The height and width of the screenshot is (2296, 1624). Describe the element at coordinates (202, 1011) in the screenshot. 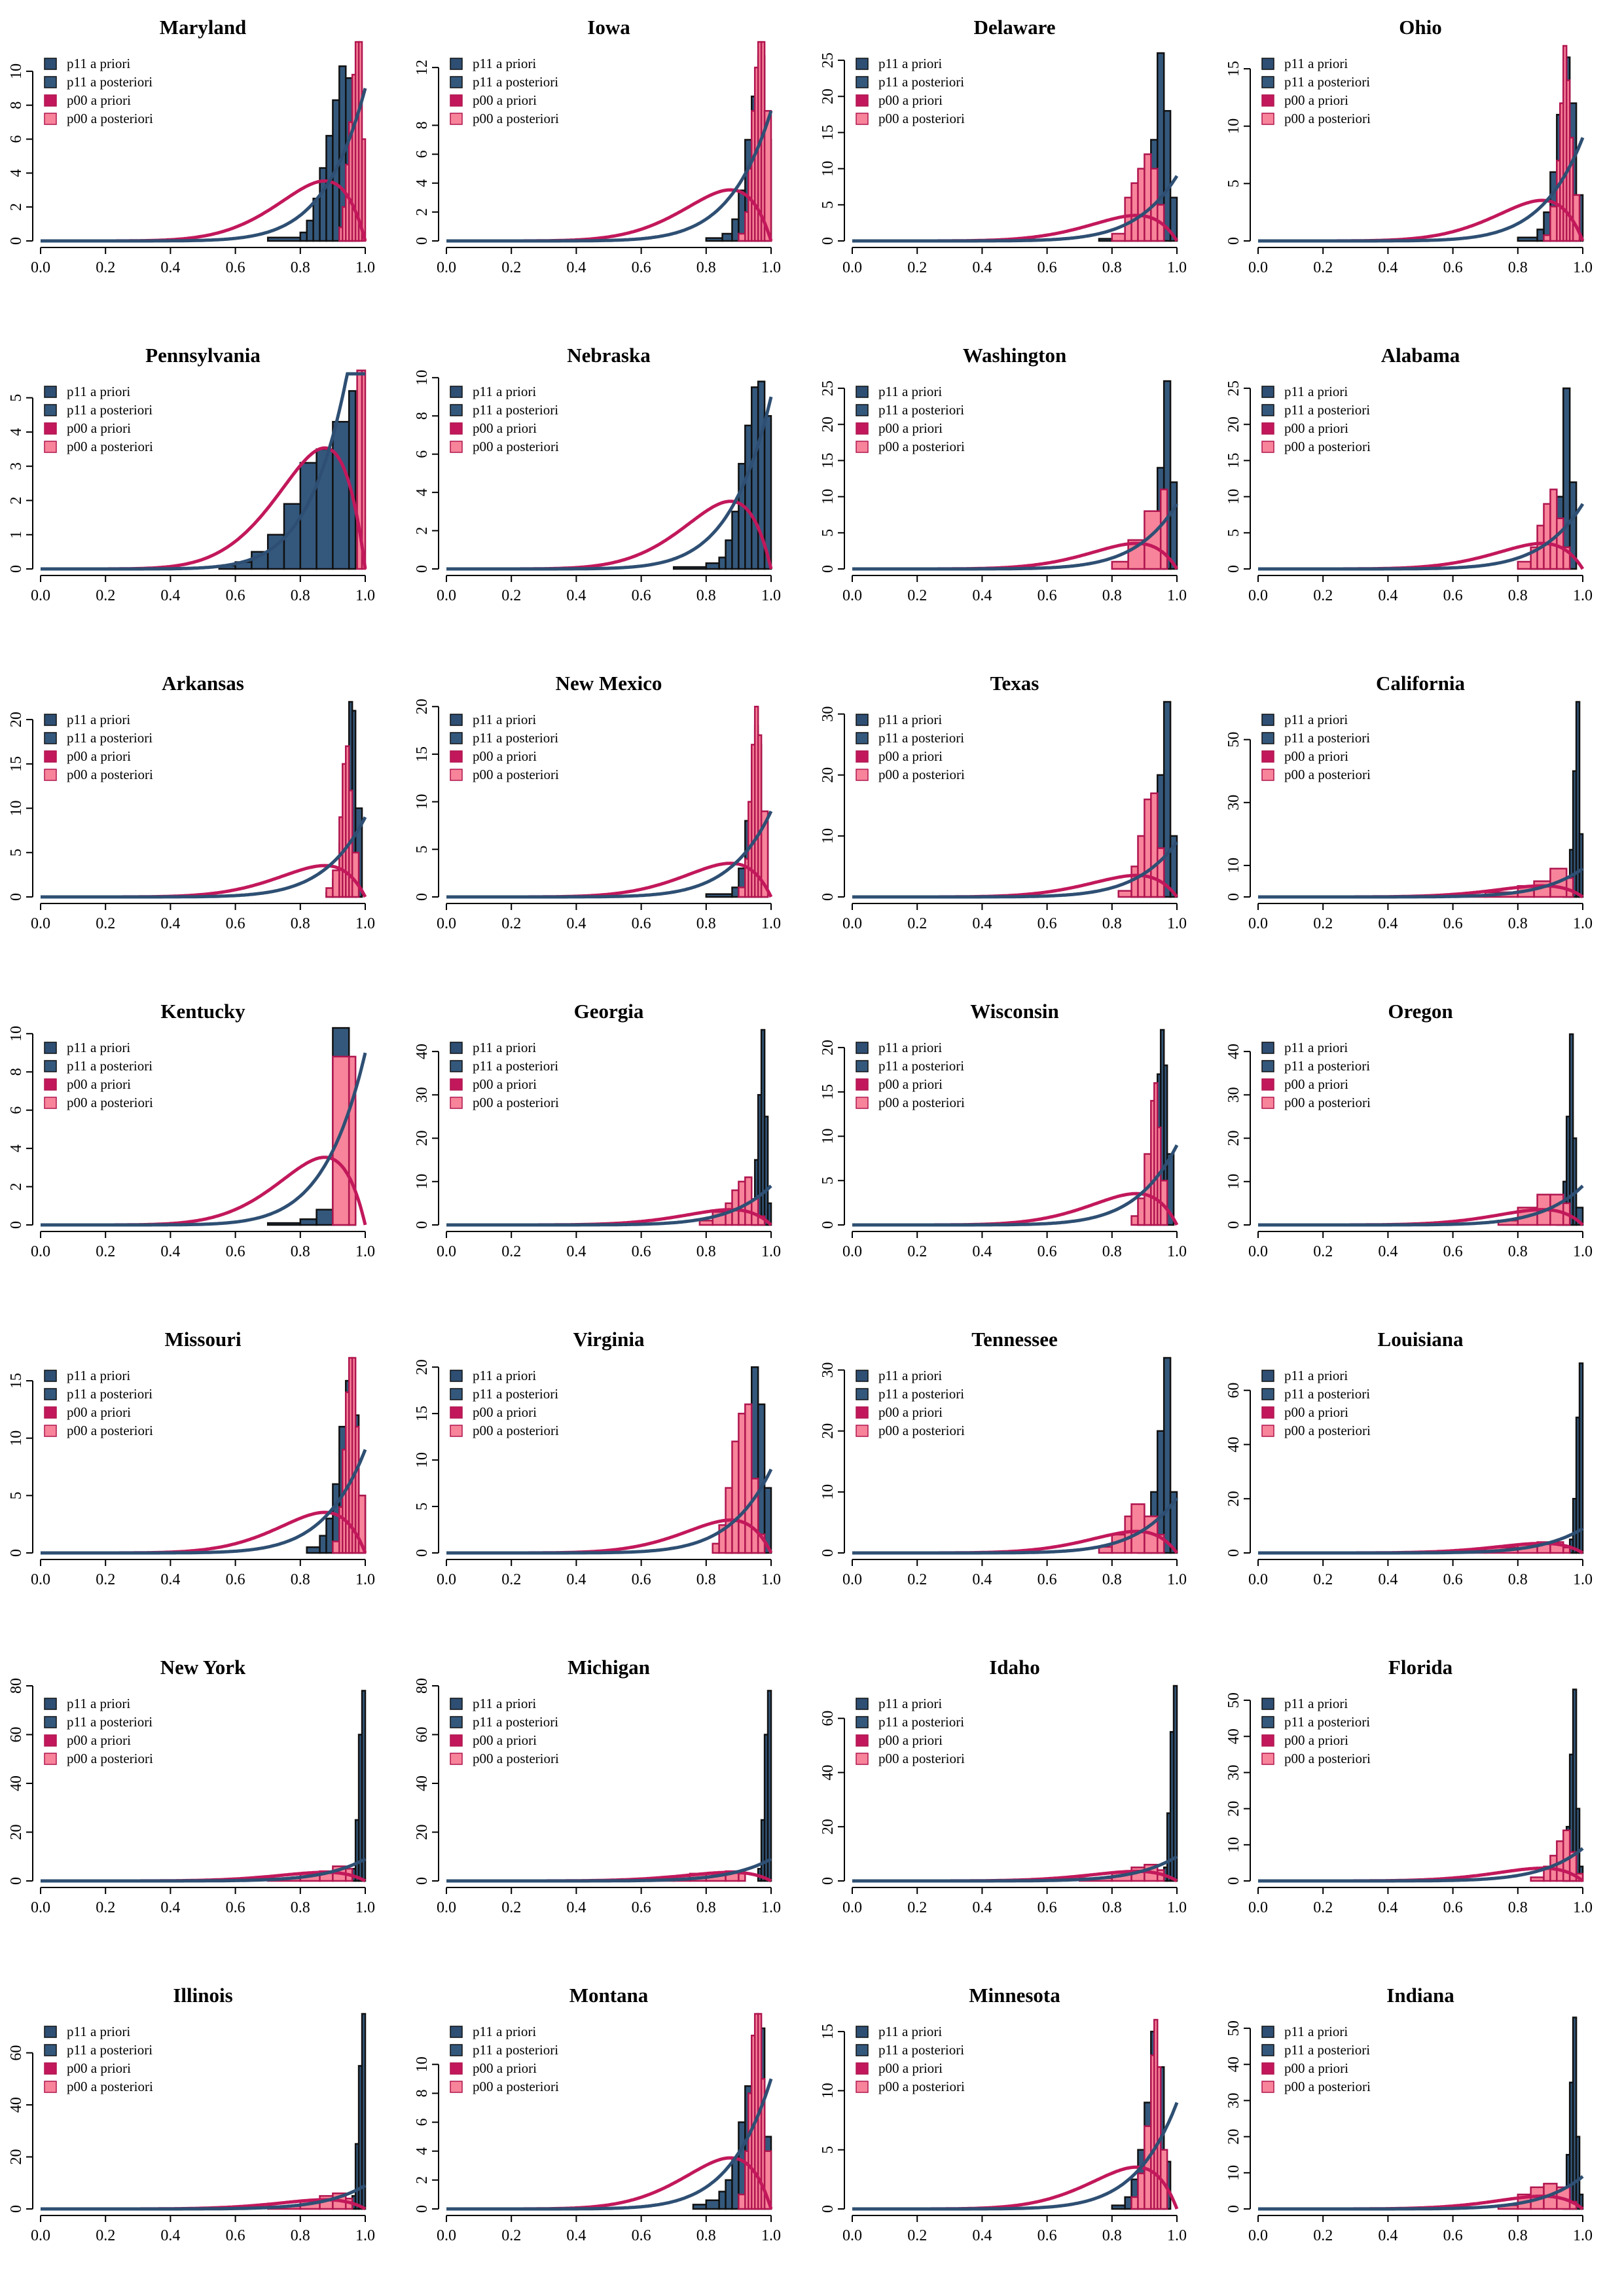

I see `chart-title: Kentucky` at that location.